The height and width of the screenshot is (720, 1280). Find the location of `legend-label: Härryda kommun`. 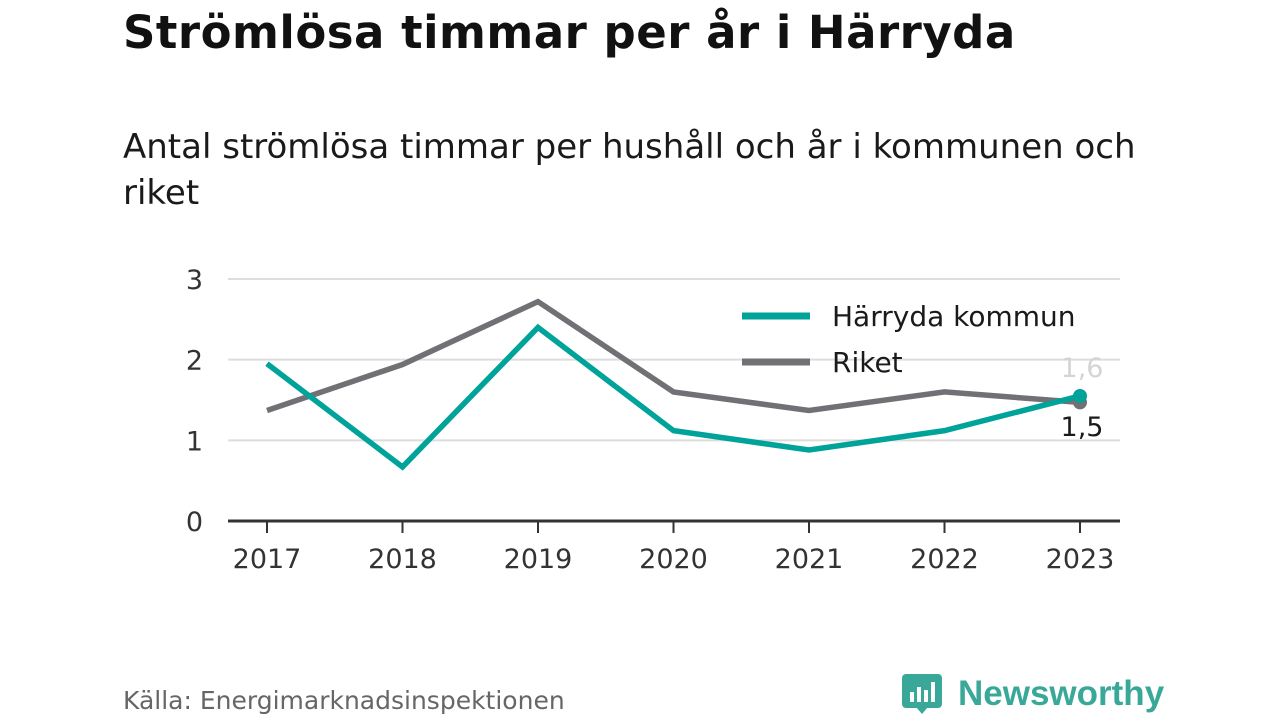

legend-label: Härryda kommun is located at coordinates (954, 316).